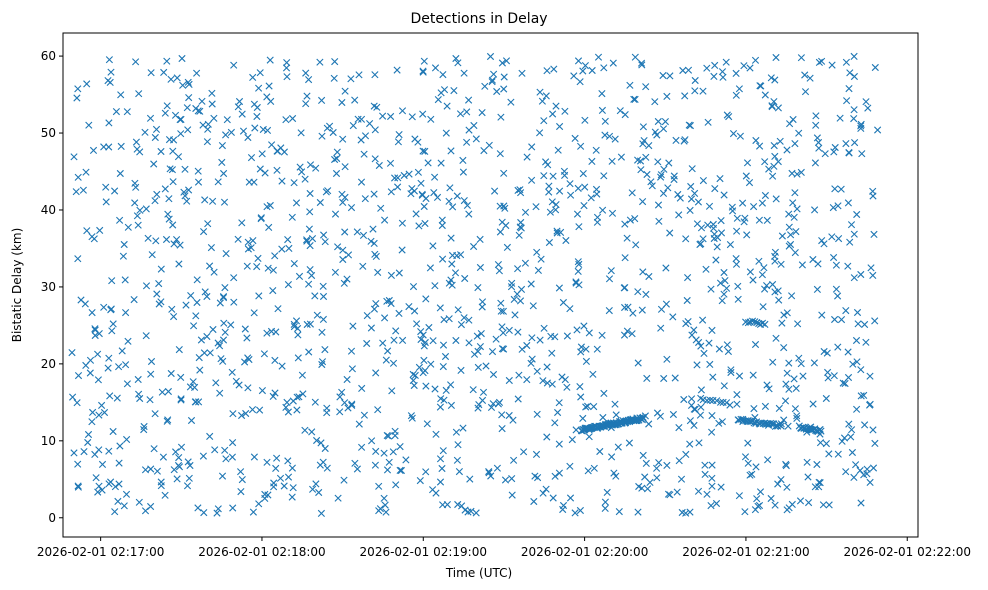 This screenshot has width=988, height=590. What do you see at coordinates (48, 441) in the screenshot?
I see `y-tick-label: 10` at bounding box center [48, 441].